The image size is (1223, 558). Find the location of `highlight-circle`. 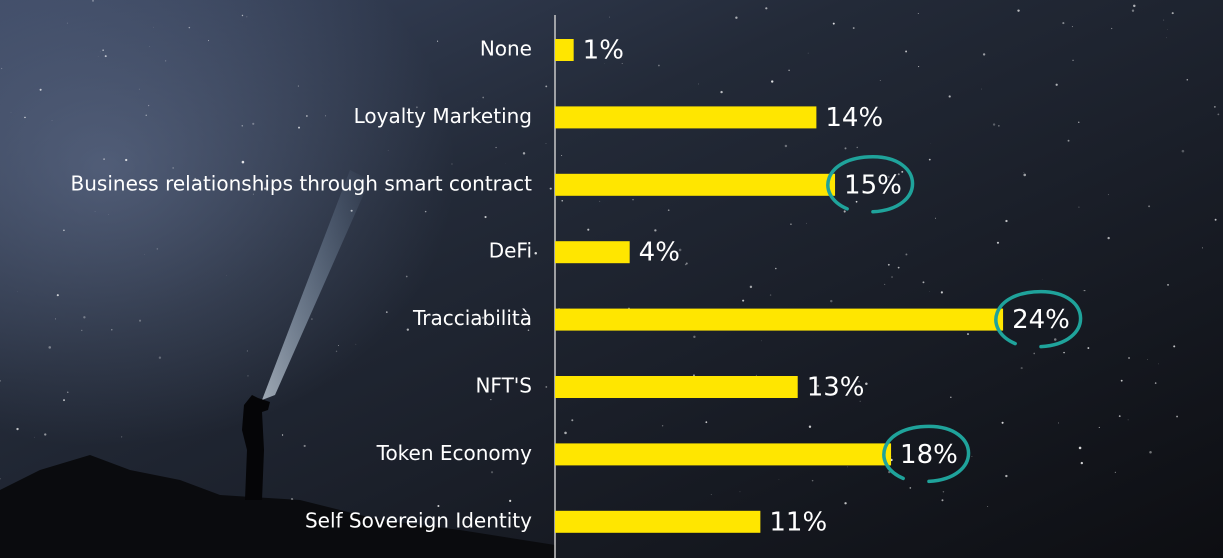

highlight-circle is located at coordinates (926, 454).